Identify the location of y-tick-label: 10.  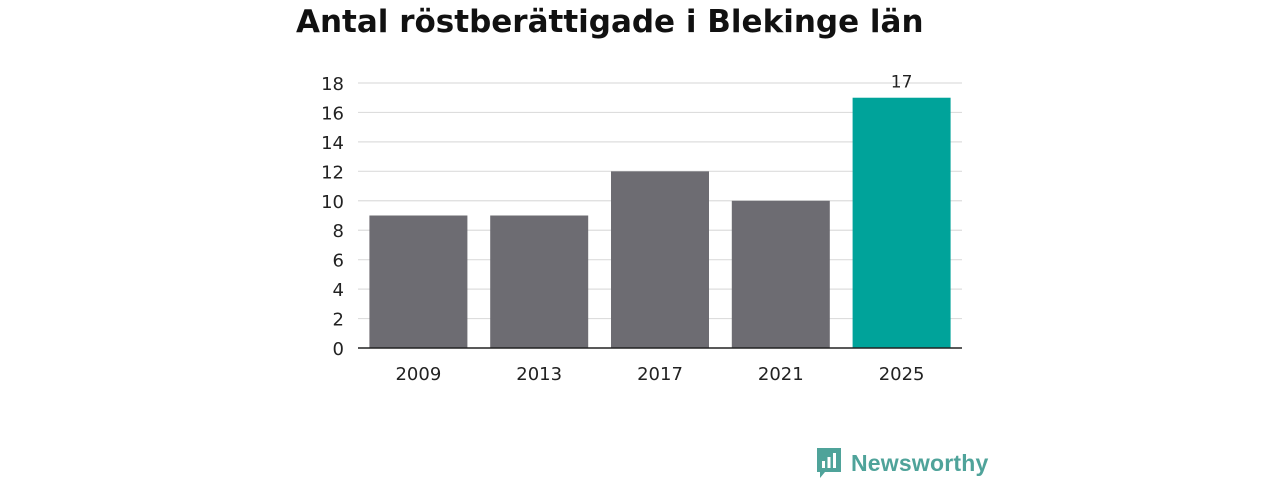
(332, 202).